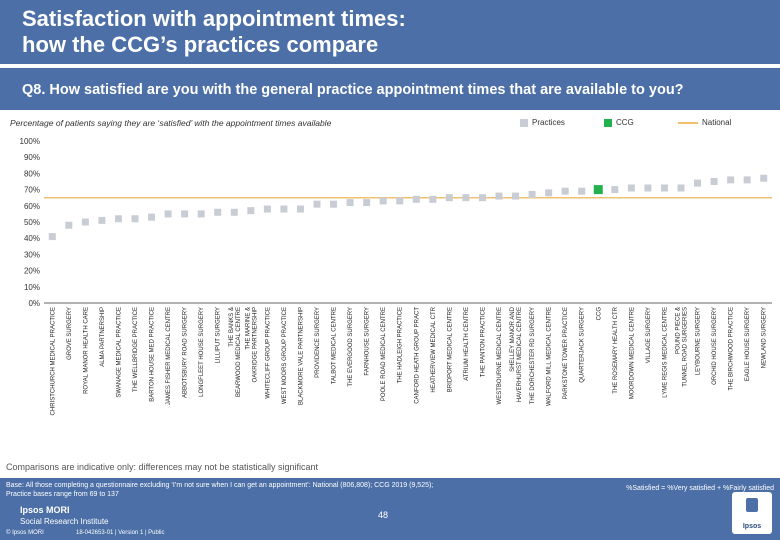 The width and height of the screenshot is (780, 540). Describe the element at coordinates (401, 345) in the screenshot. I see `category-label: THE HADLEIGH PRACTICE` at that location.